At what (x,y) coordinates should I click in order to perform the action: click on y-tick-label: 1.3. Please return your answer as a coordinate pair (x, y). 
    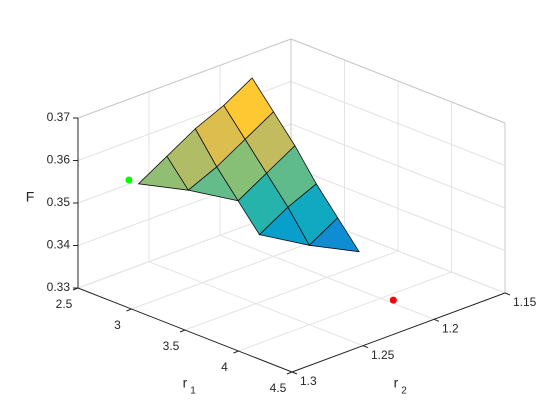
    Looking at the image, I should click on (308, 381).